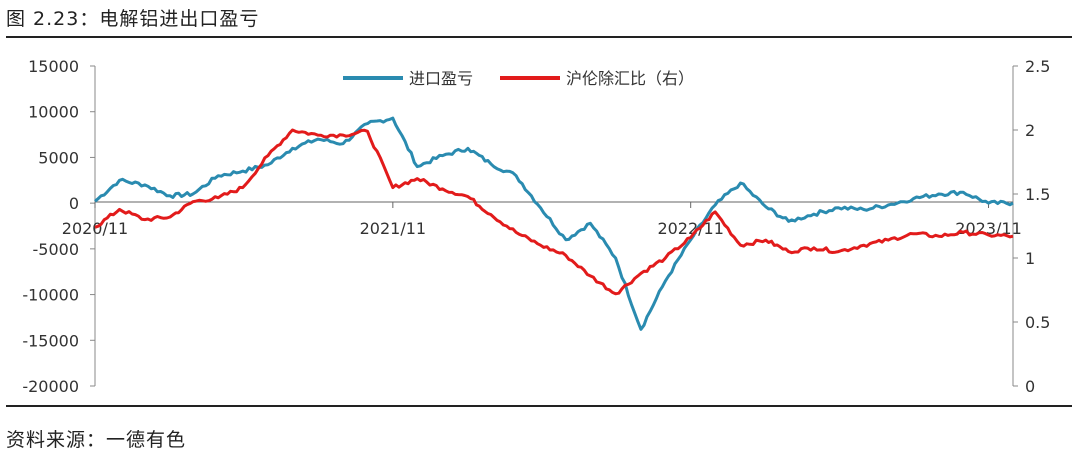 This screenshot has width=1080, height=459. What do you see at coordinates (50, 386) in the screenshot?
I see `left-tick-label: -20000` at bounding box center [50, 386].